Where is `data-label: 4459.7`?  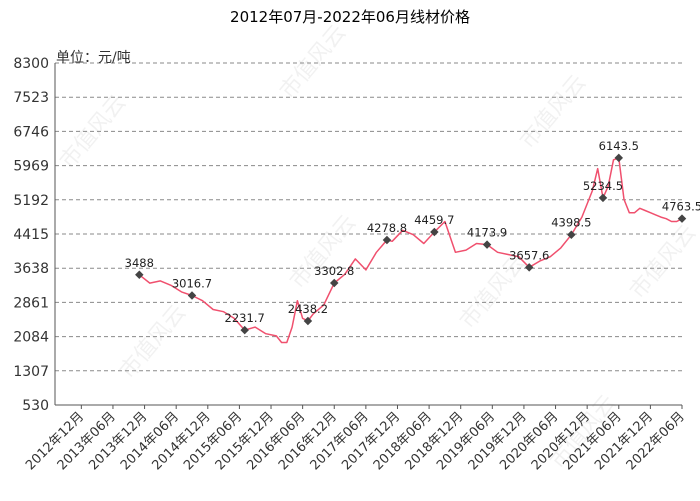
data-label: 4459.7 is located at coordinates (434, 220).